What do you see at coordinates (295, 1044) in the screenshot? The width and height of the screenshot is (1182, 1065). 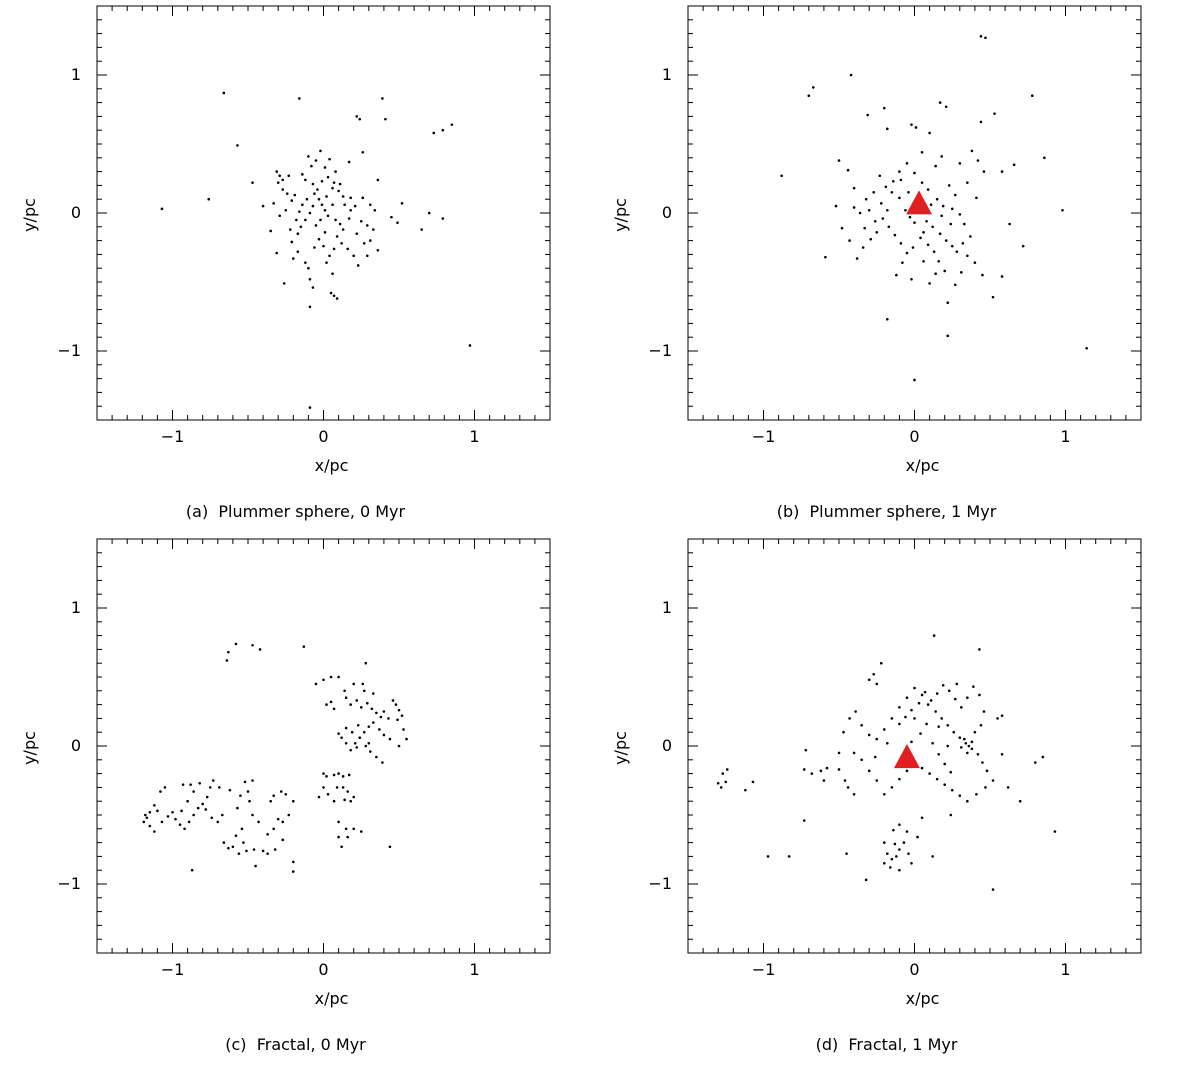 I see `panel-caption-c: (c) Fractal, 0 Myr` at bounding box center [295, 1044].